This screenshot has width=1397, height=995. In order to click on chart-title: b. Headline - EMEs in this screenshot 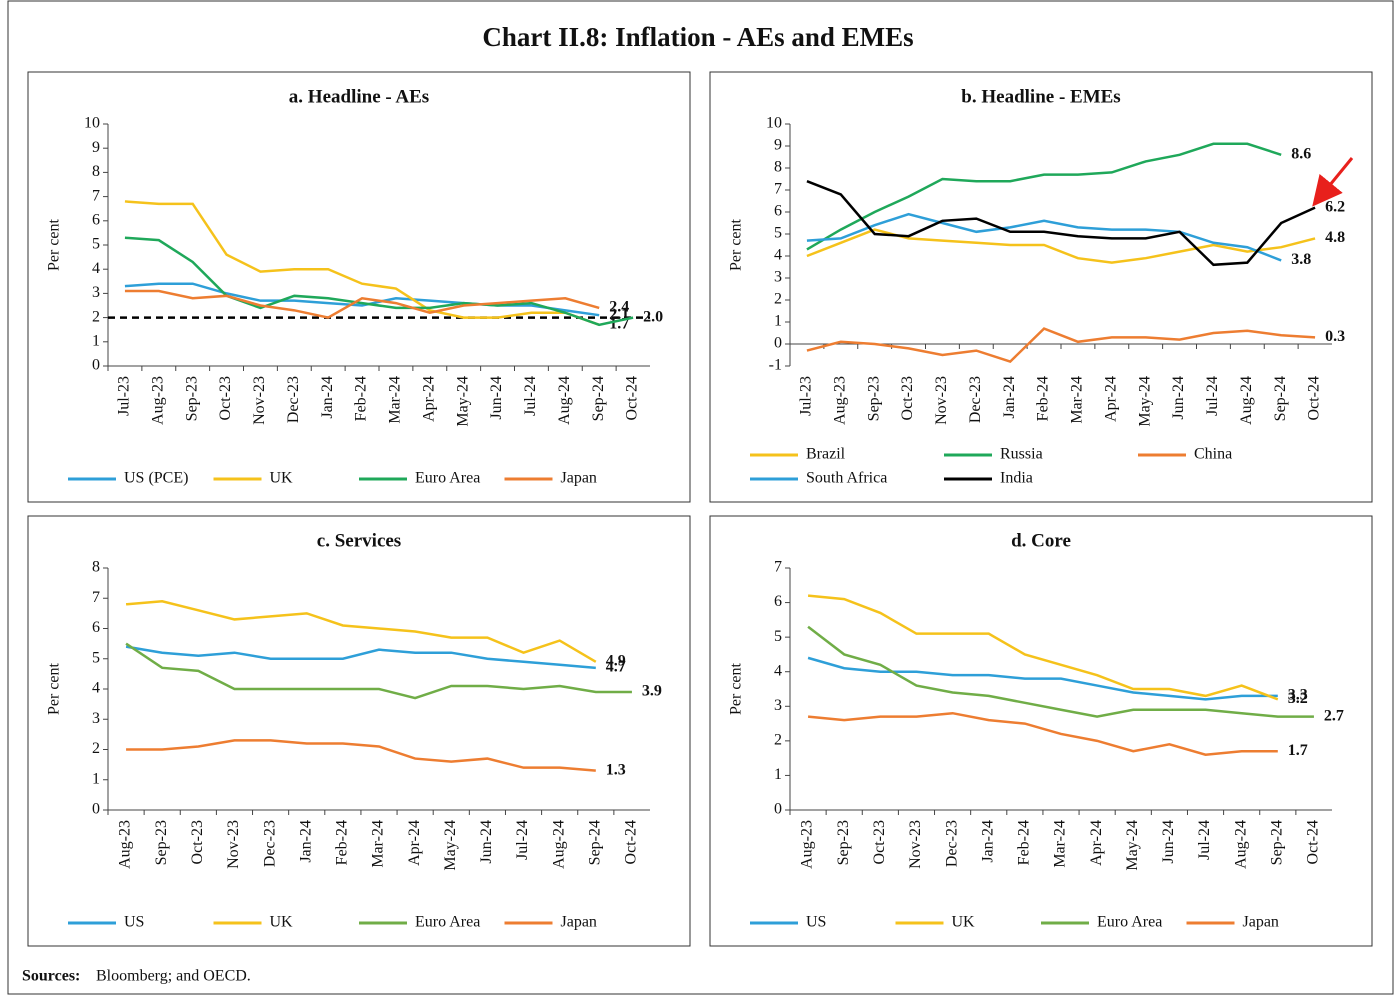, I will do `click(1040, 96)`.